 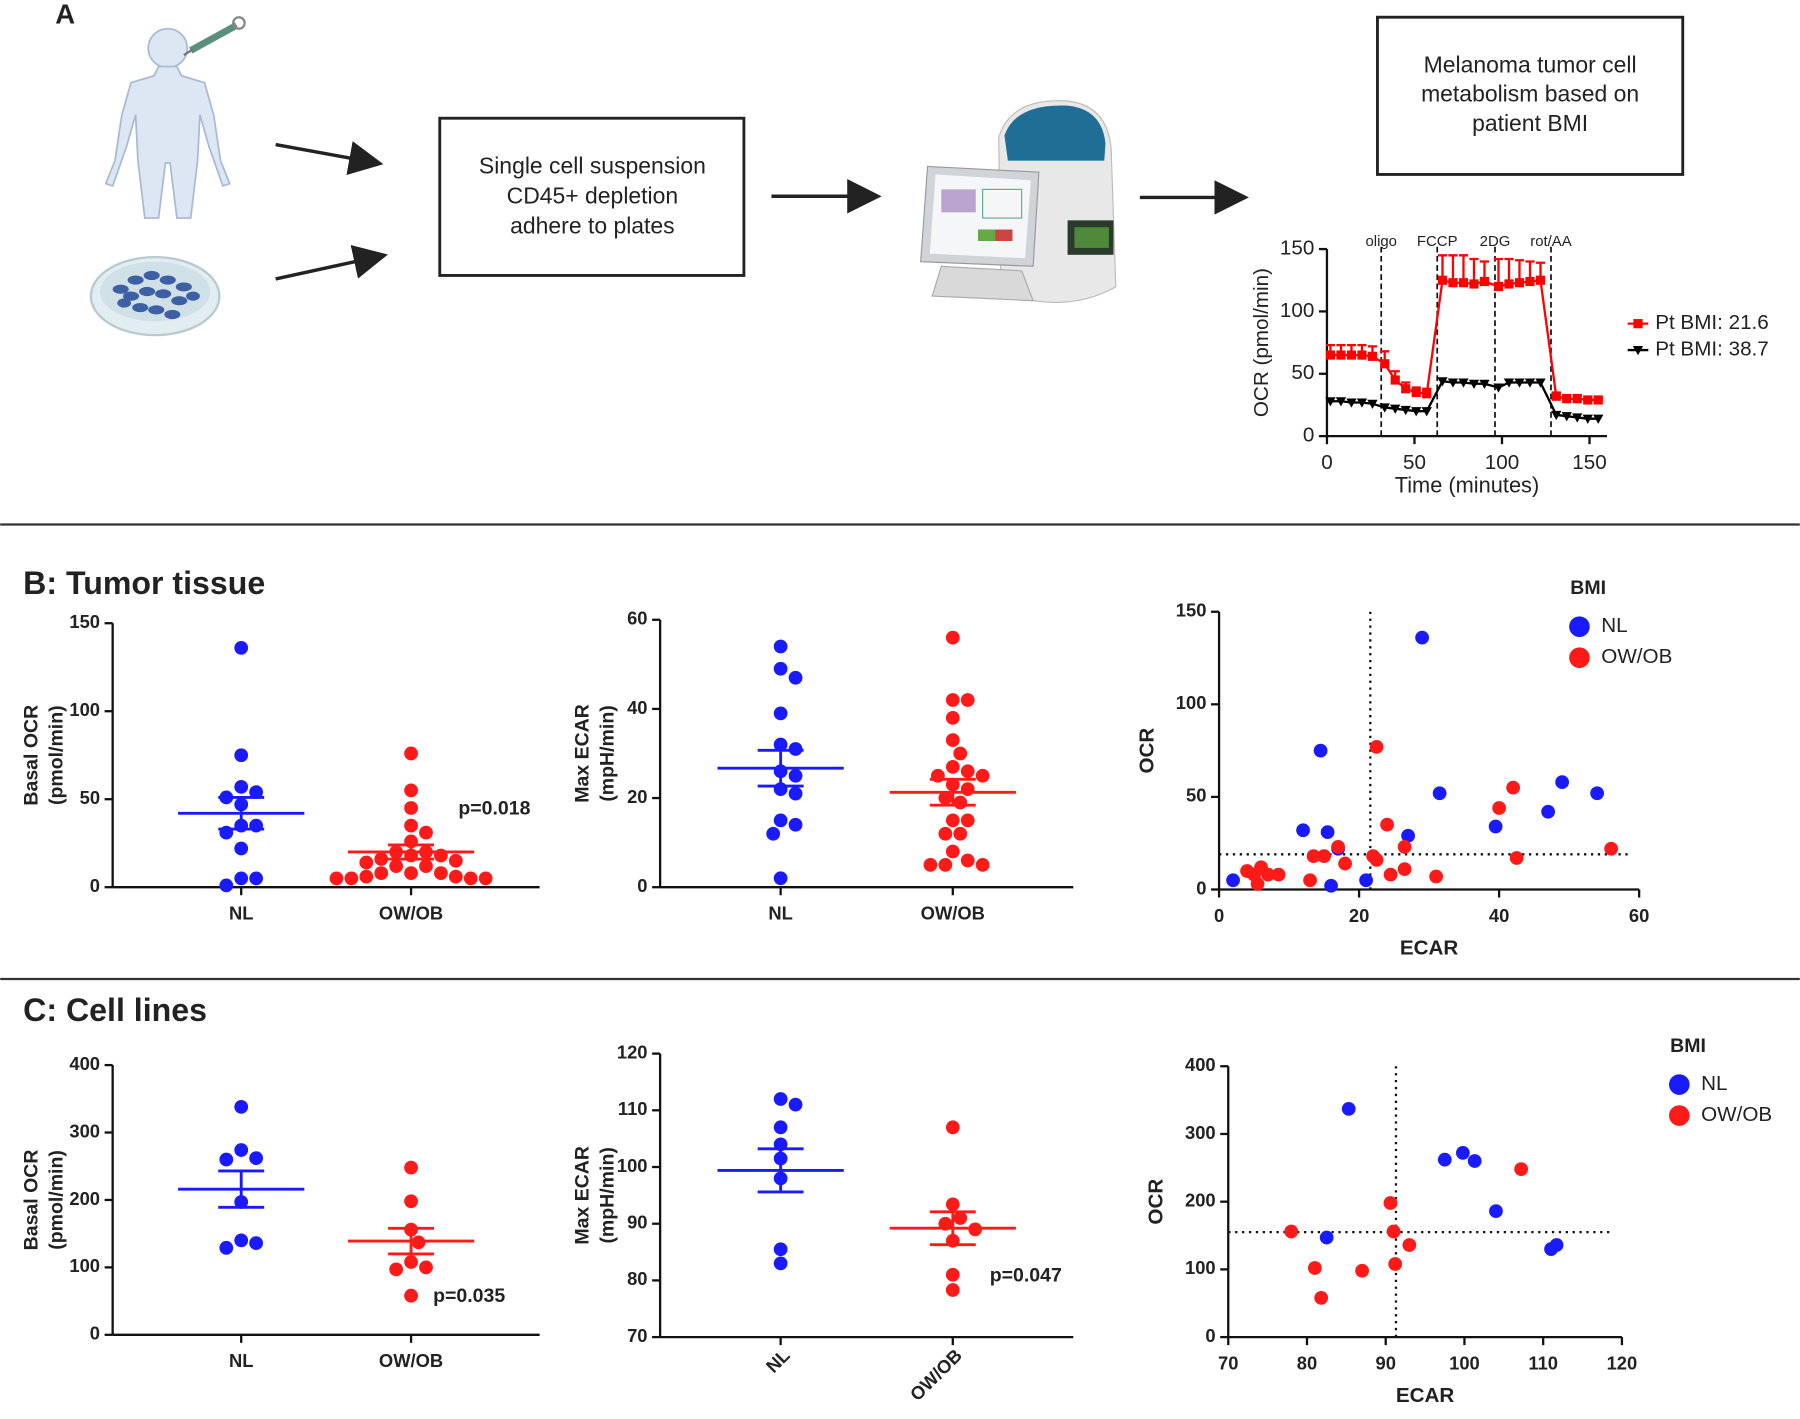 What do you see at coordinates (1467, 484) in the screenshot?
I see `x-axis-label: Time (minutes)` at bounding box center [1467, 484].